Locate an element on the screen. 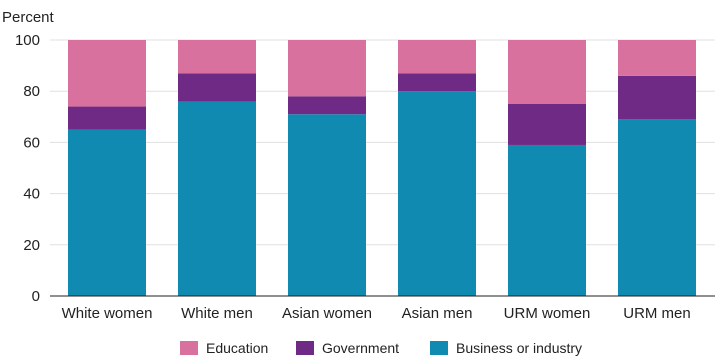  legend-label: Education is located at coordinates (237, 348).